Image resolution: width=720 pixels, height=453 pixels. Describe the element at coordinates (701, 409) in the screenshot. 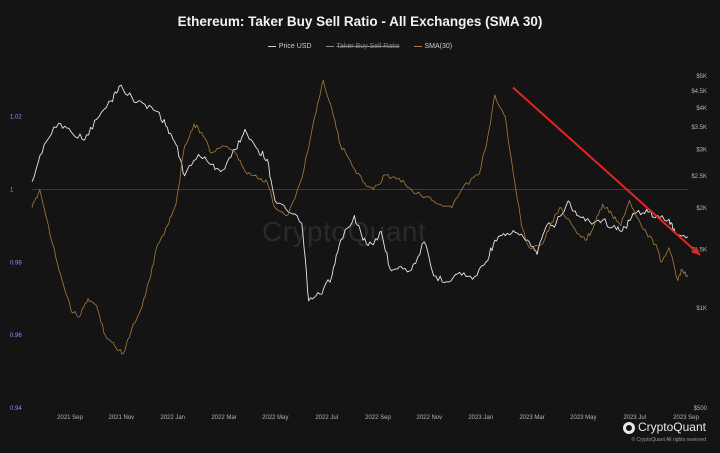

I see `right-axis-tick-label: $500` at that location.